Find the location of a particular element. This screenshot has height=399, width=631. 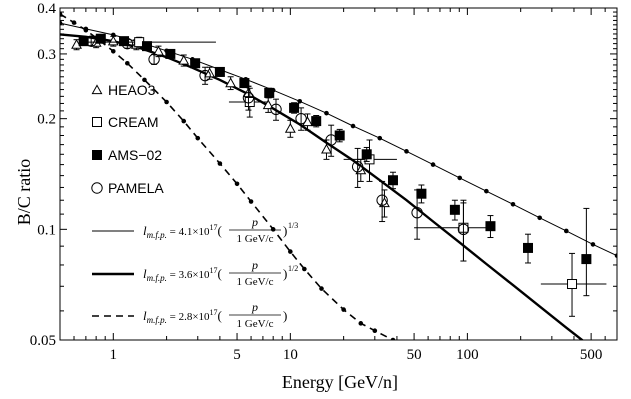

legend-formula: lm.f.p. = 4.1×1017( is located at coordinates (182, 231).